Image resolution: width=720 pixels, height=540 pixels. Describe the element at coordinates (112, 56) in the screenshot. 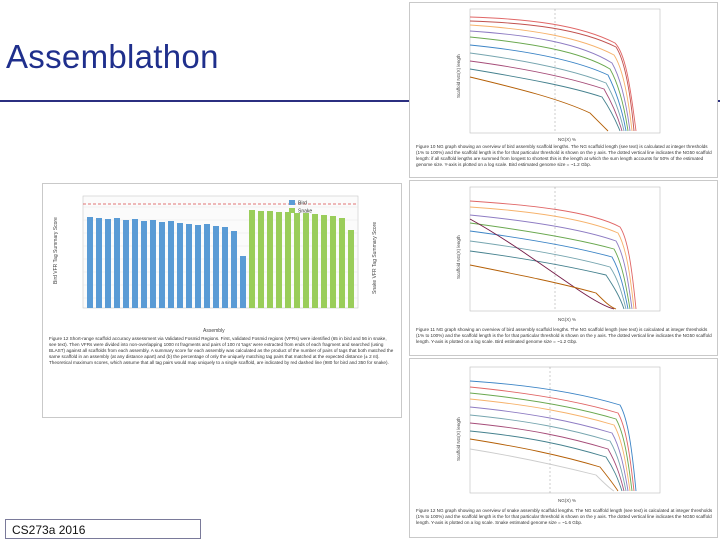

I see `slide-title: Assemblathon` at that location.